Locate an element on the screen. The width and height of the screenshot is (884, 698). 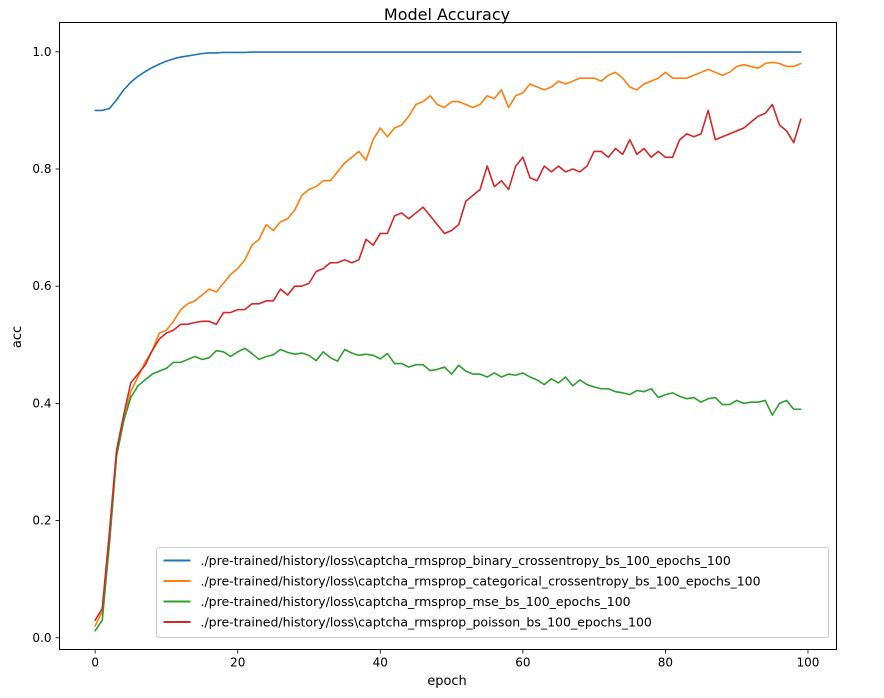
x-tick-label: 20 is located at coordinates (237, 663).